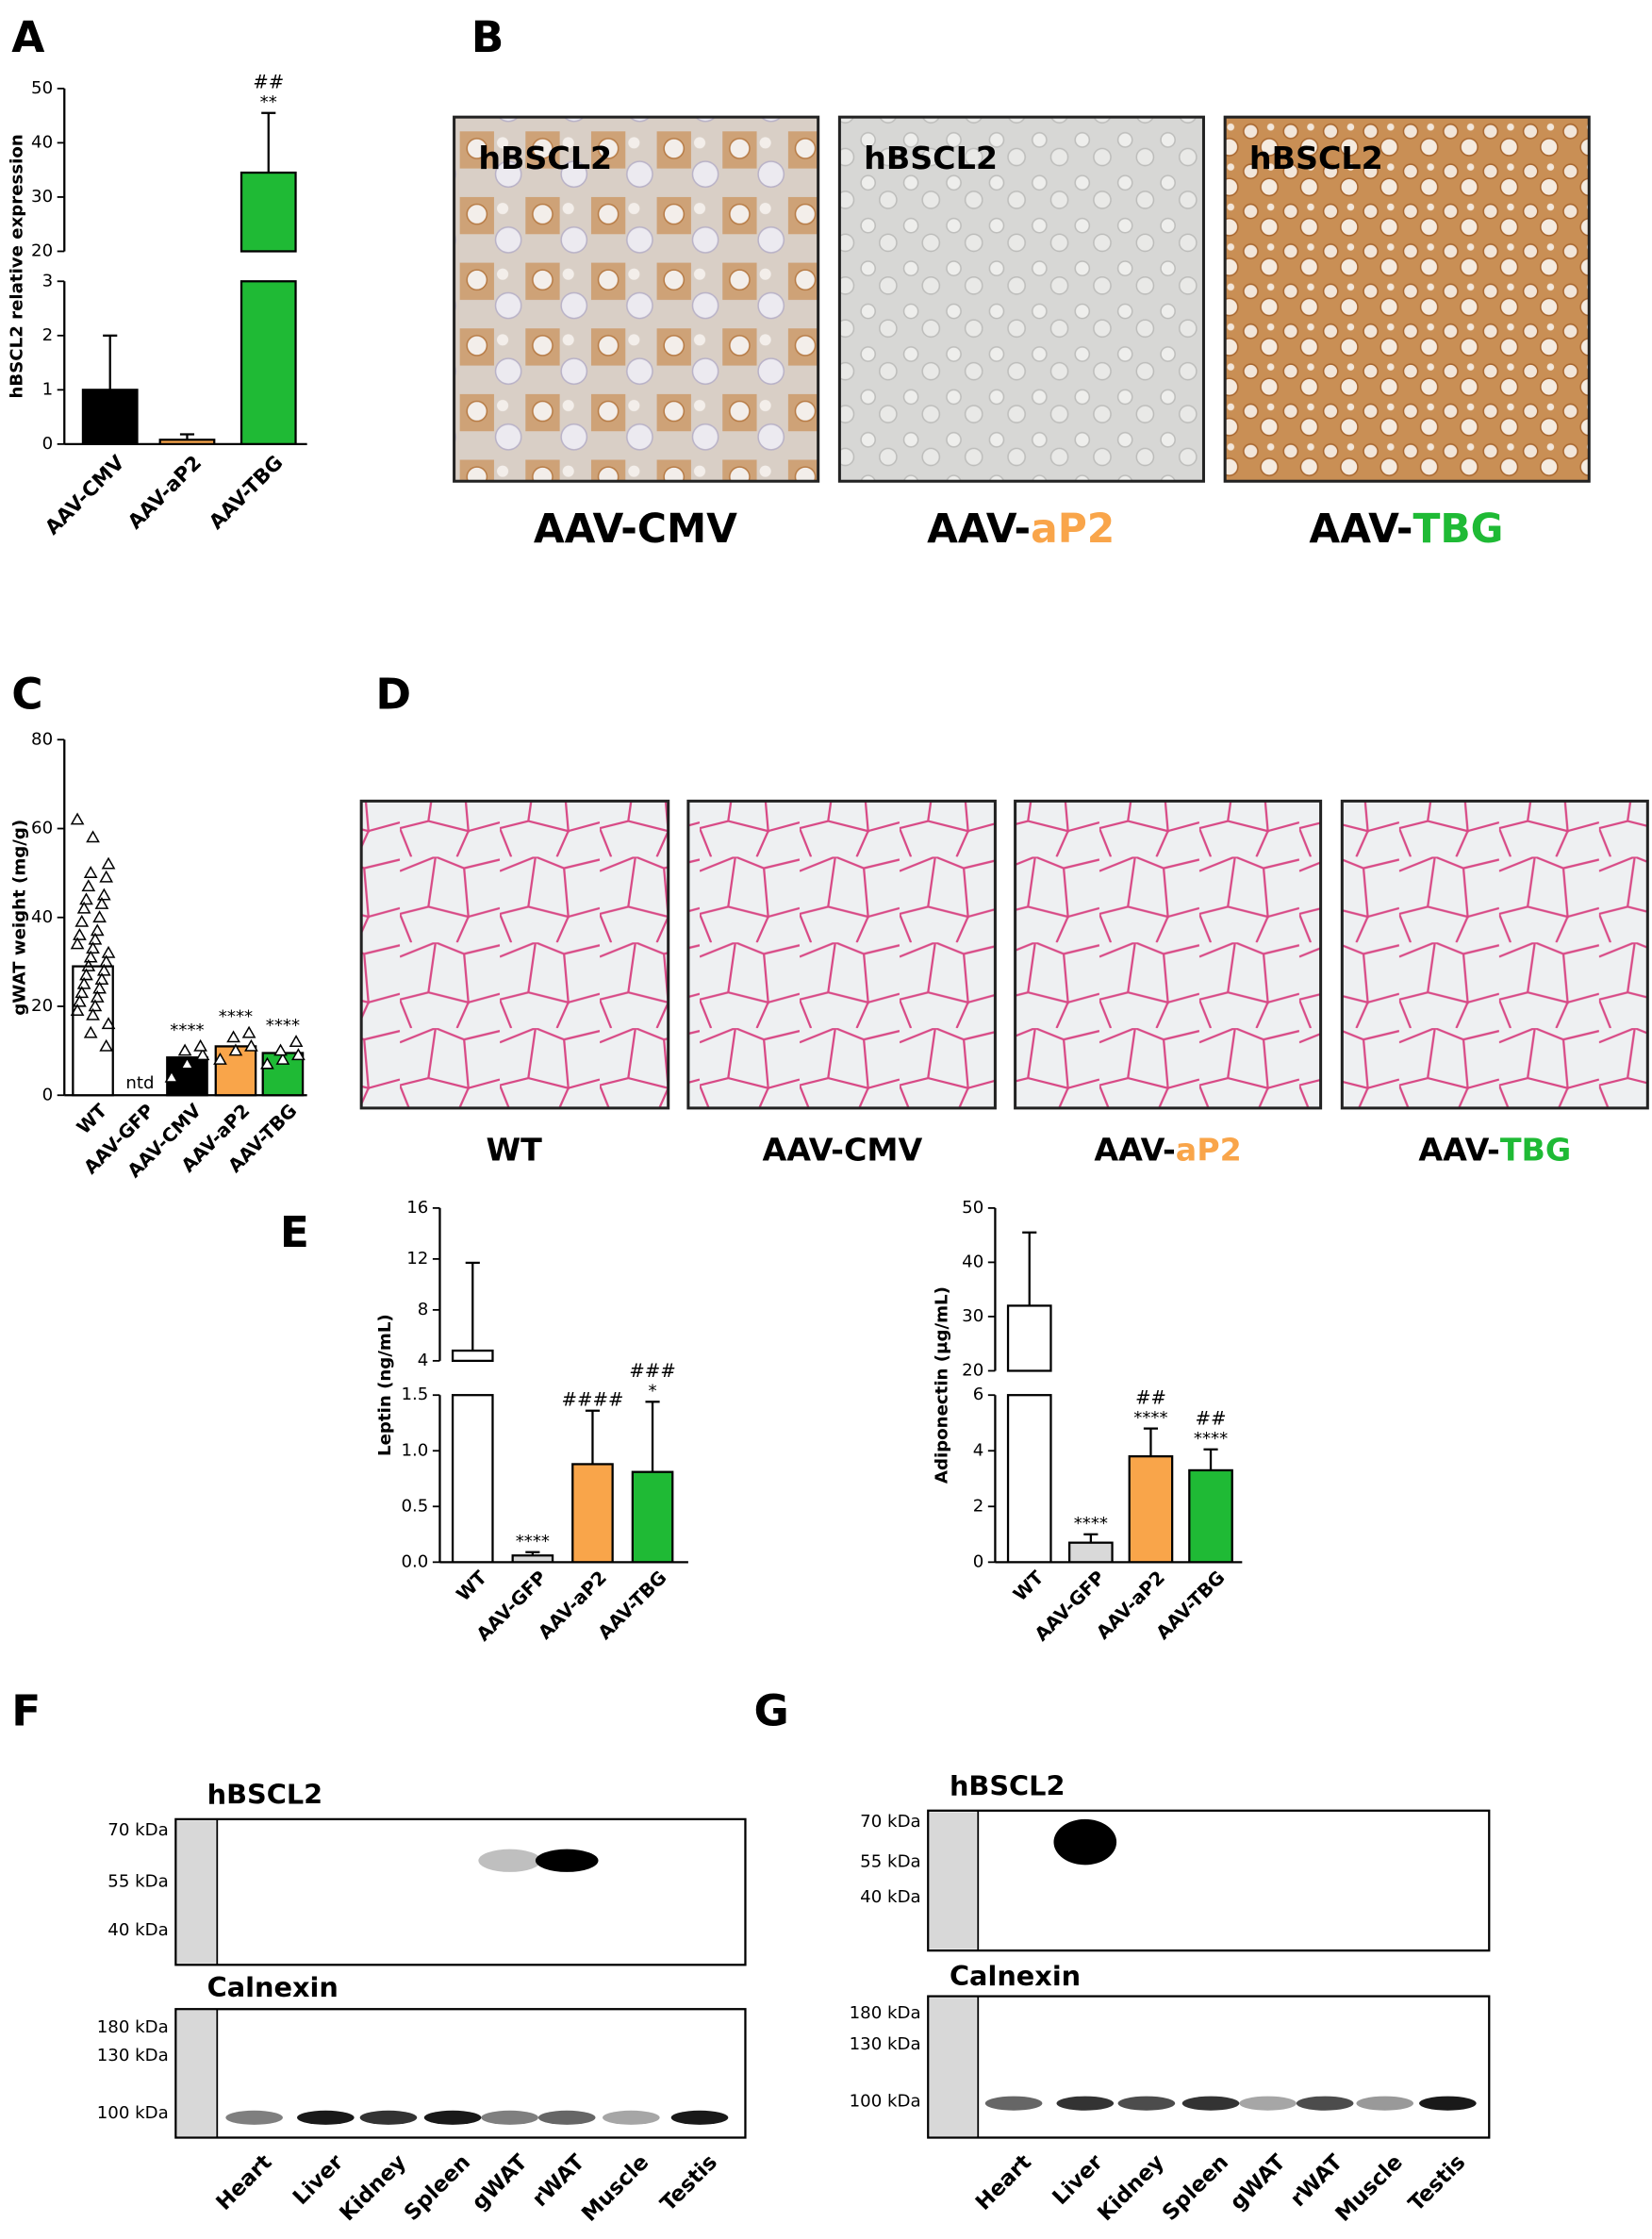 This screenshot has height=2239, width=1652. I want to click on panel-d-images: WT AAV-CMV AAV-aP2 AAV-TBG, so click(1004, 984).